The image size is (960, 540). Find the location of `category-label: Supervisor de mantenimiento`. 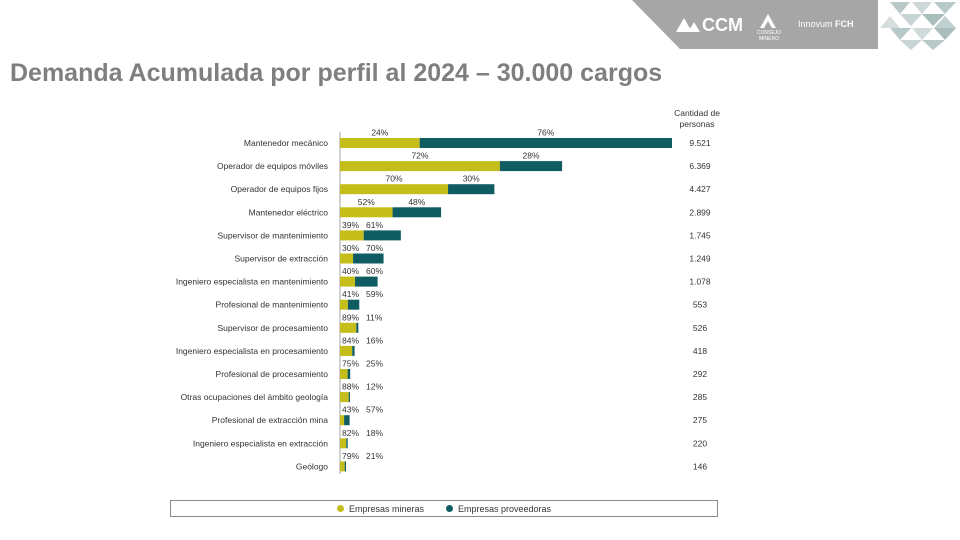

category-label: Supervisor de mantenimiento is located at coordinates (272, 235).